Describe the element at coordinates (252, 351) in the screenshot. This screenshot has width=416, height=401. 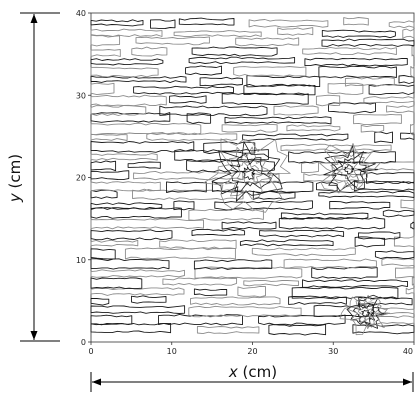
I see `x-tick-label: 20` at that location.